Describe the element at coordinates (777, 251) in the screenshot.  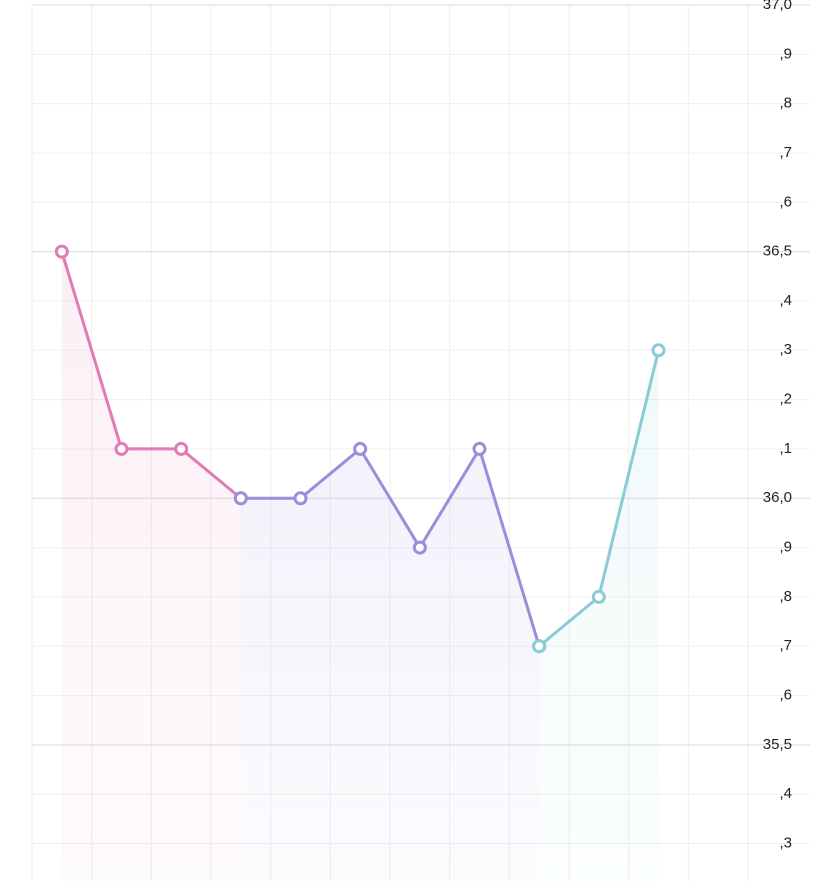
I see `y-tick-label: 36,5` at that location.